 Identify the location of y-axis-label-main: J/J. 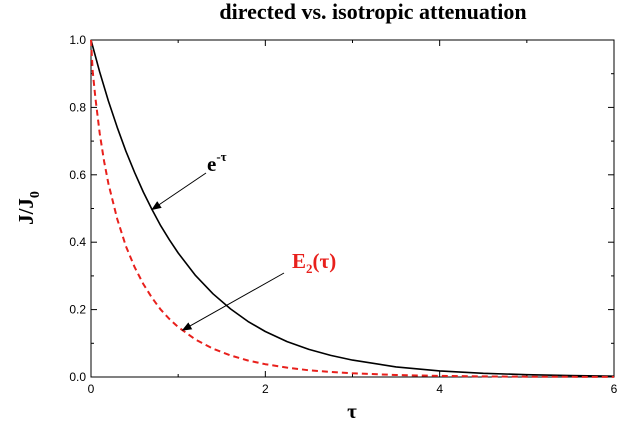
(26, 211).